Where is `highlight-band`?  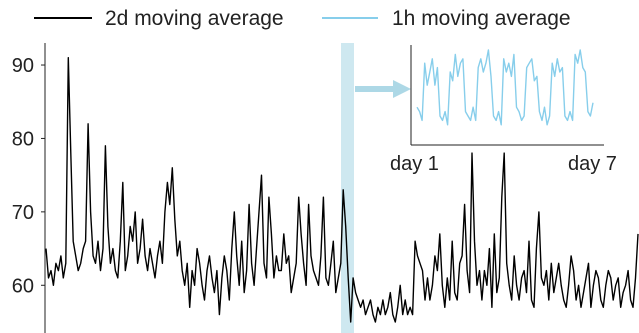
highlight-band is located at coordinates (347, 188).